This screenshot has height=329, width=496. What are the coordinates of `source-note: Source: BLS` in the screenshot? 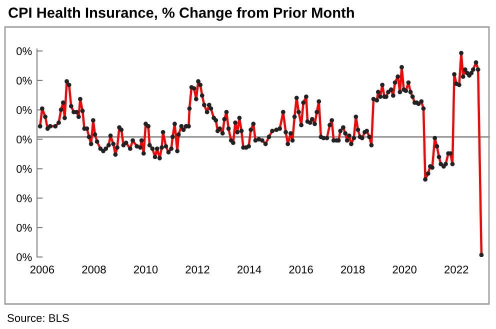 It's located at (38, 318).